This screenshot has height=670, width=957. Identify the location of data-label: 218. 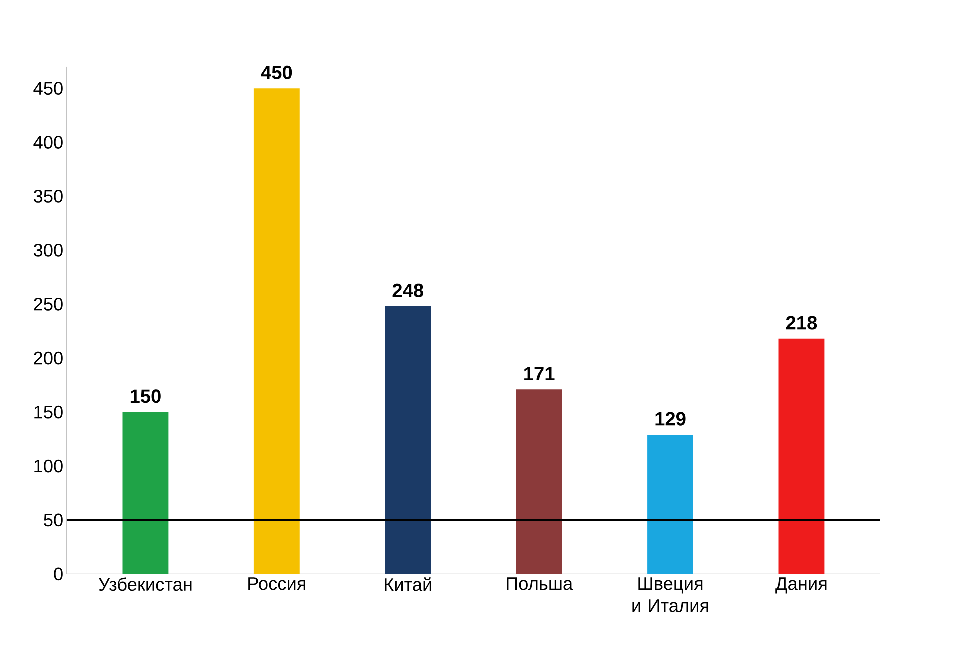
(802, 323).